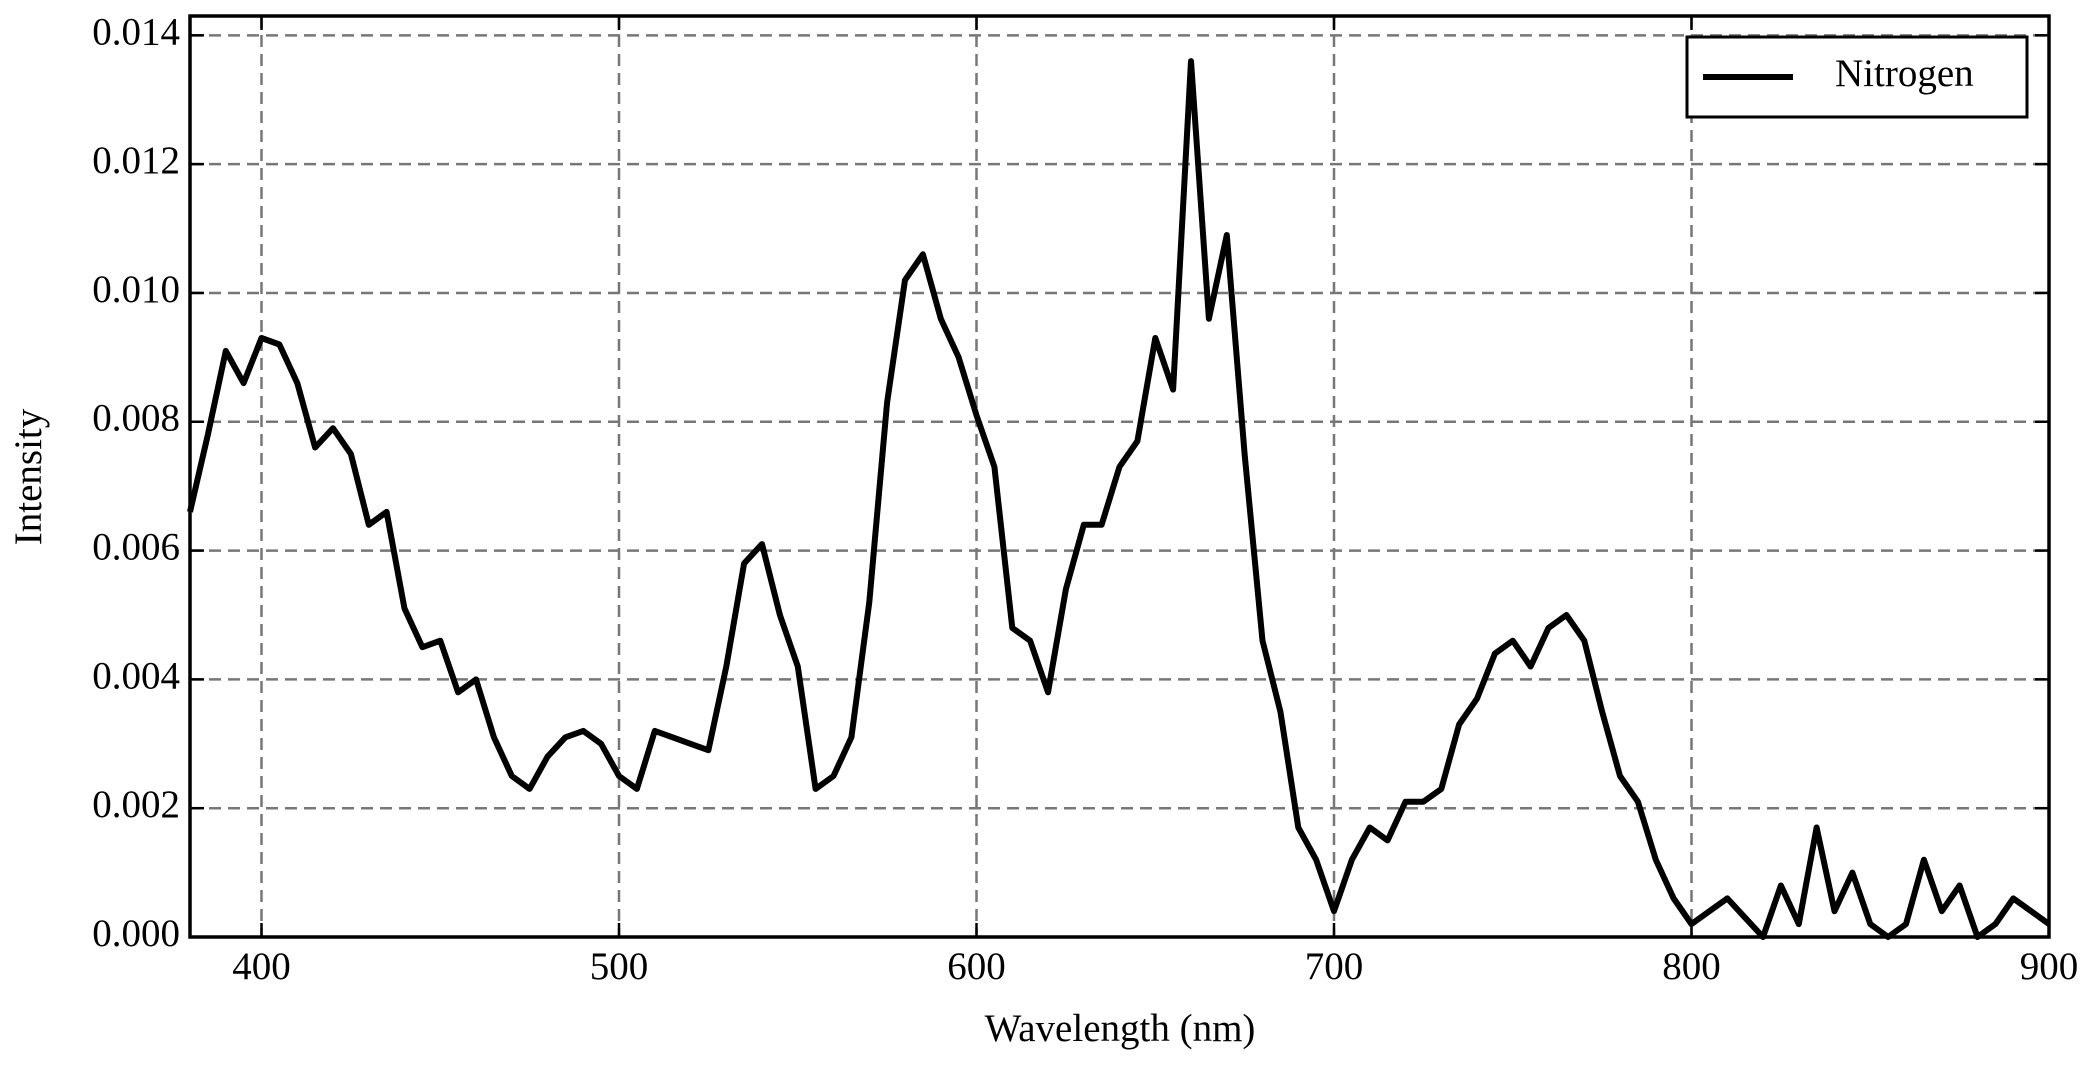 The width and height of the screenshot is (2100, 1071). Describe the element at coordinates (136, 547) in the screenshot. I see `y-tick-label: 0.006` at that location.